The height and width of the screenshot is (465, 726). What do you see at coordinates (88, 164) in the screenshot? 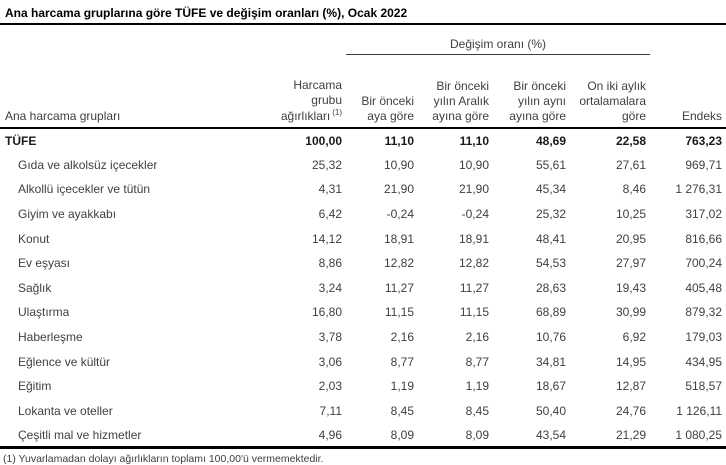
I see `group-name: Gıda ve alkolsüz içecekler` at bounding box center [88, 164].